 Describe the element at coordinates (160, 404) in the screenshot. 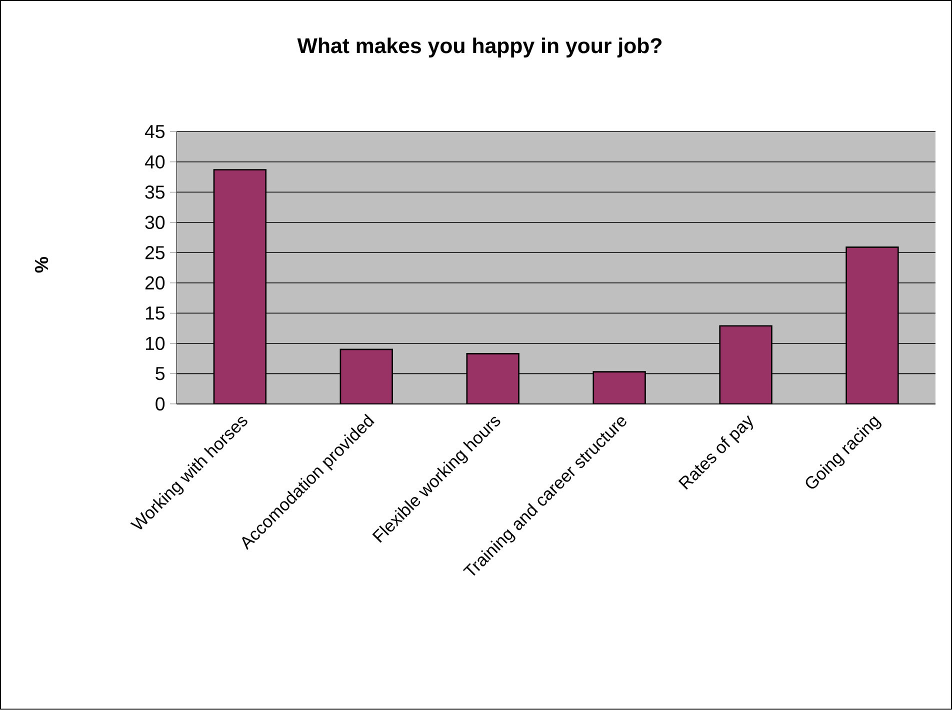

I see `y-tick-label: 0` at that location.